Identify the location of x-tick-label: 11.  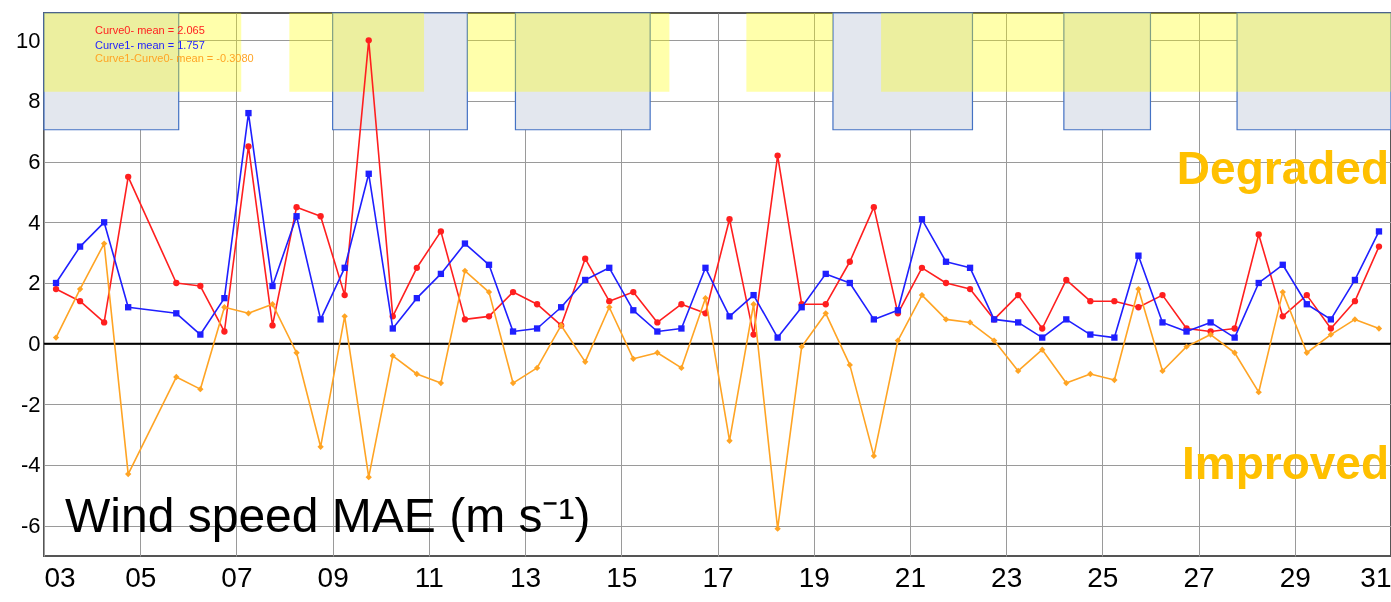
(429, 577).